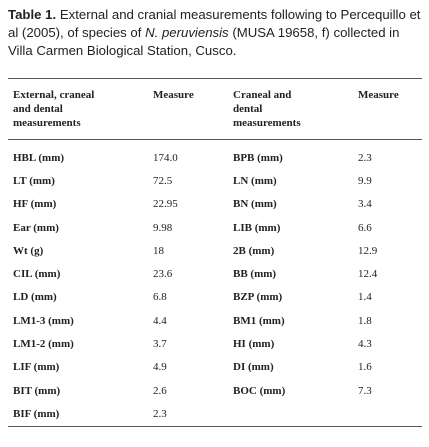  I want to click on measurement-value: 1.6, so click(365, 367).